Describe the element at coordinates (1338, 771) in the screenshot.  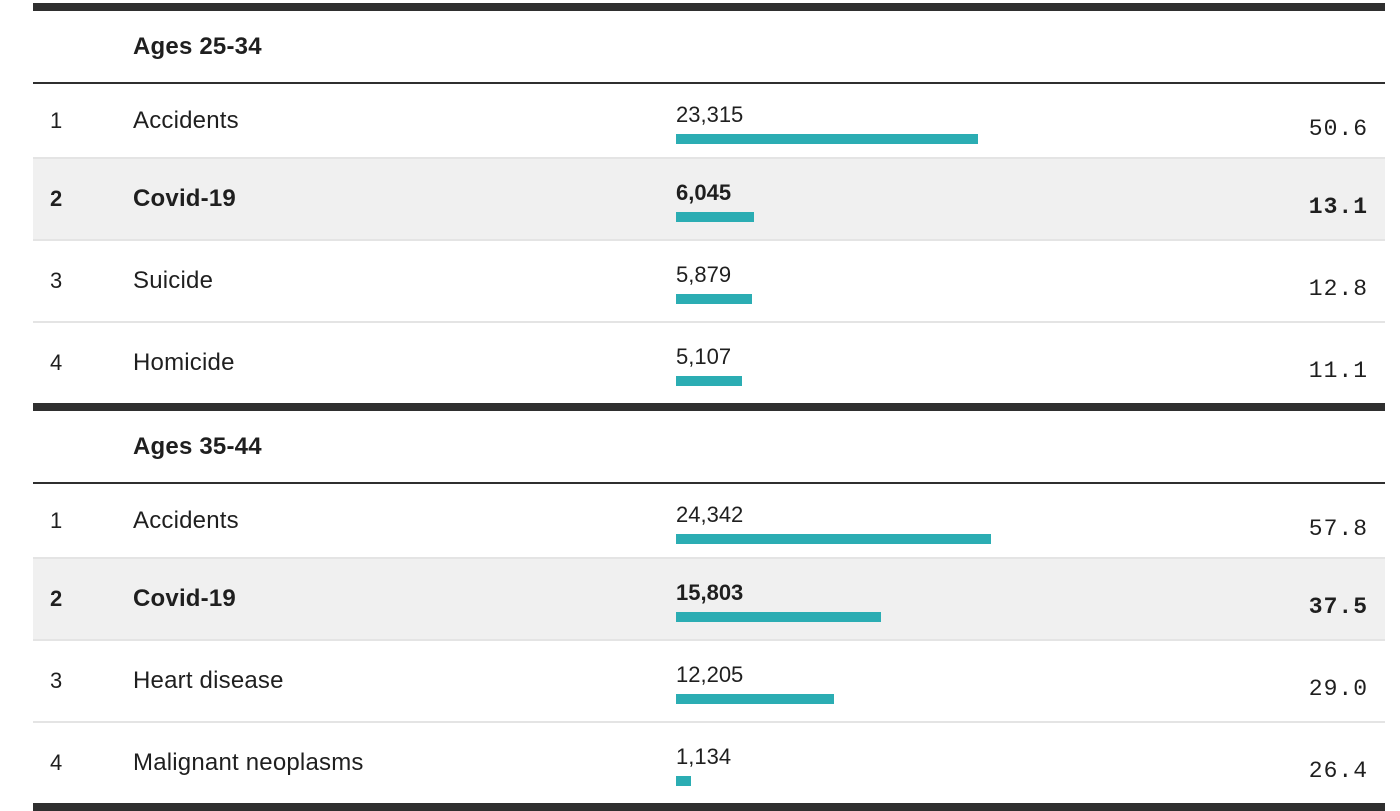
I see `rate-cell: 26.4` at that location.